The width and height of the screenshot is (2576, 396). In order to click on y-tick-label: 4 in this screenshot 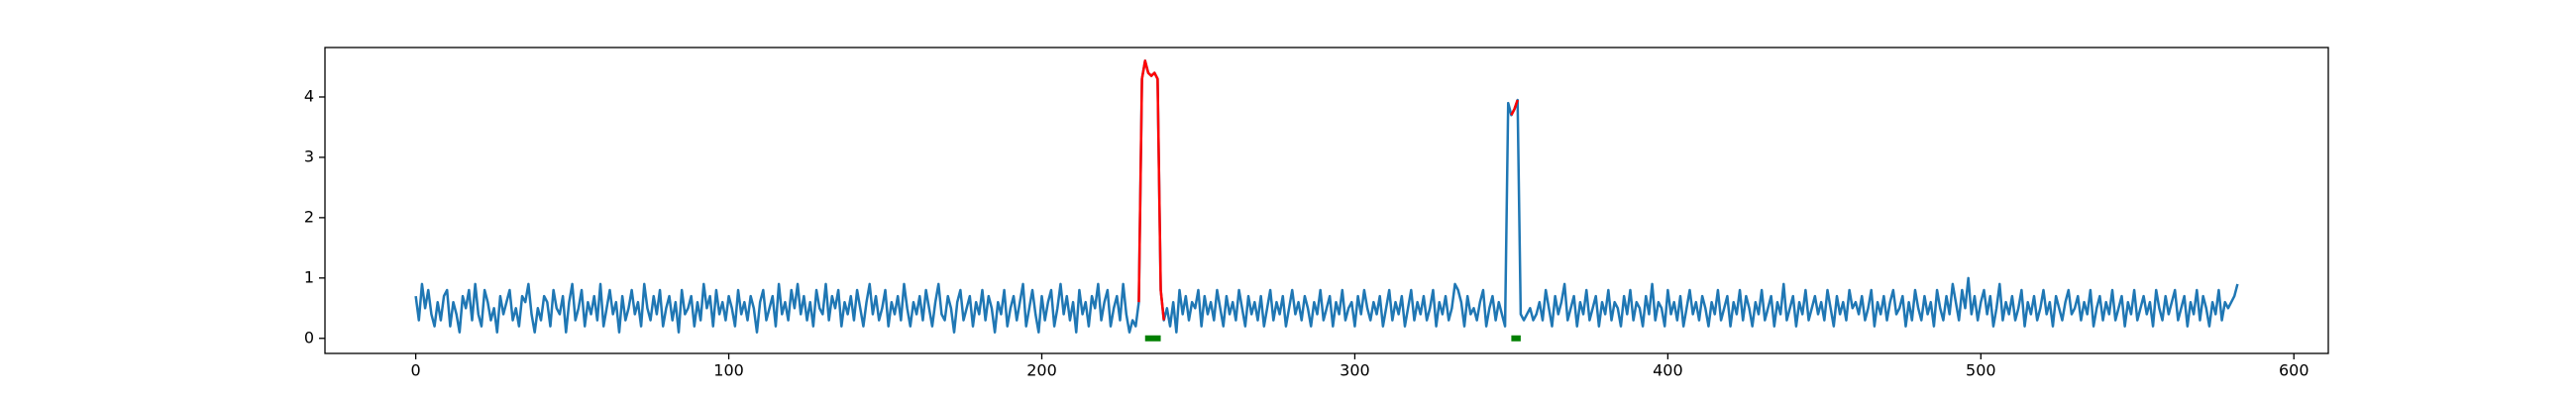, I will do `click(309, 96)`.